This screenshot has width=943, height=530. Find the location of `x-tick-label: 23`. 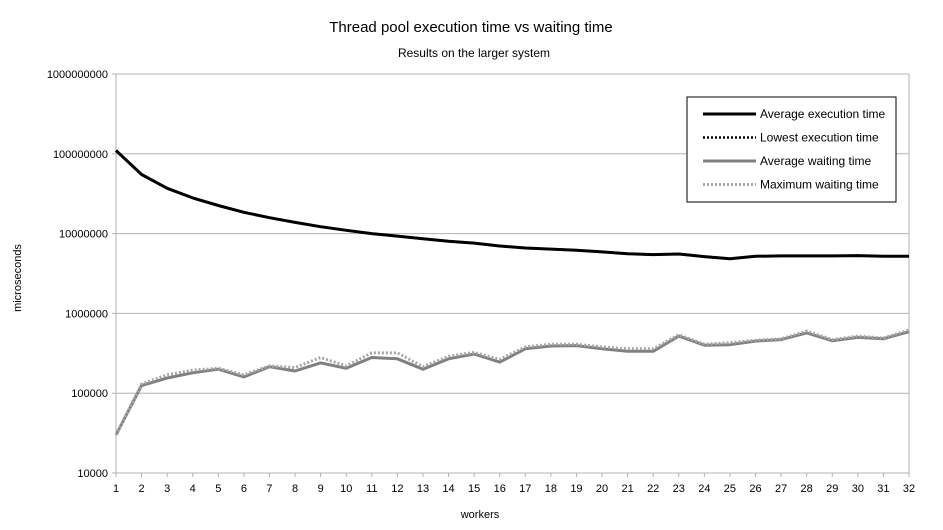

x-tick-label: 23 is located at coordinates (679, 489).